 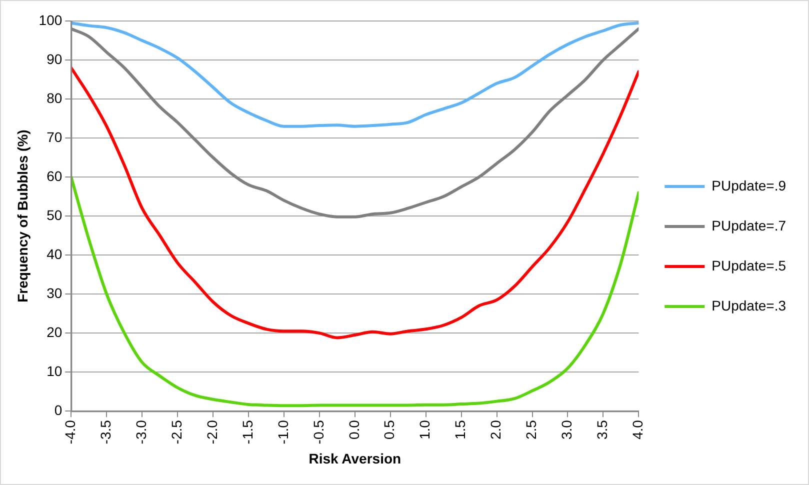 What do you see at coordinates (247, 432) in the screenshot?
I see `x-tick-label: -1.5` at bounding box center [247, 432].